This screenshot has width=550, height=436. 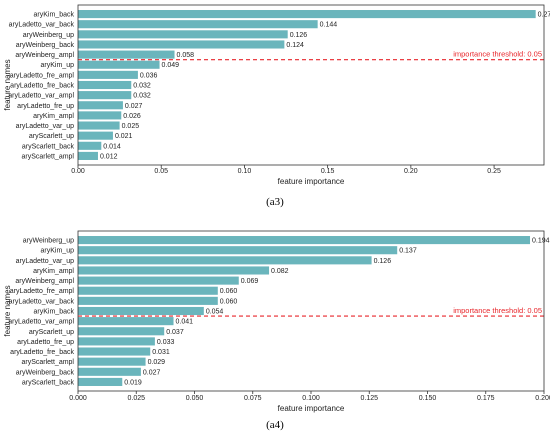 I want to click on x-tick-label: 0.125, so click(x=369, y=398).